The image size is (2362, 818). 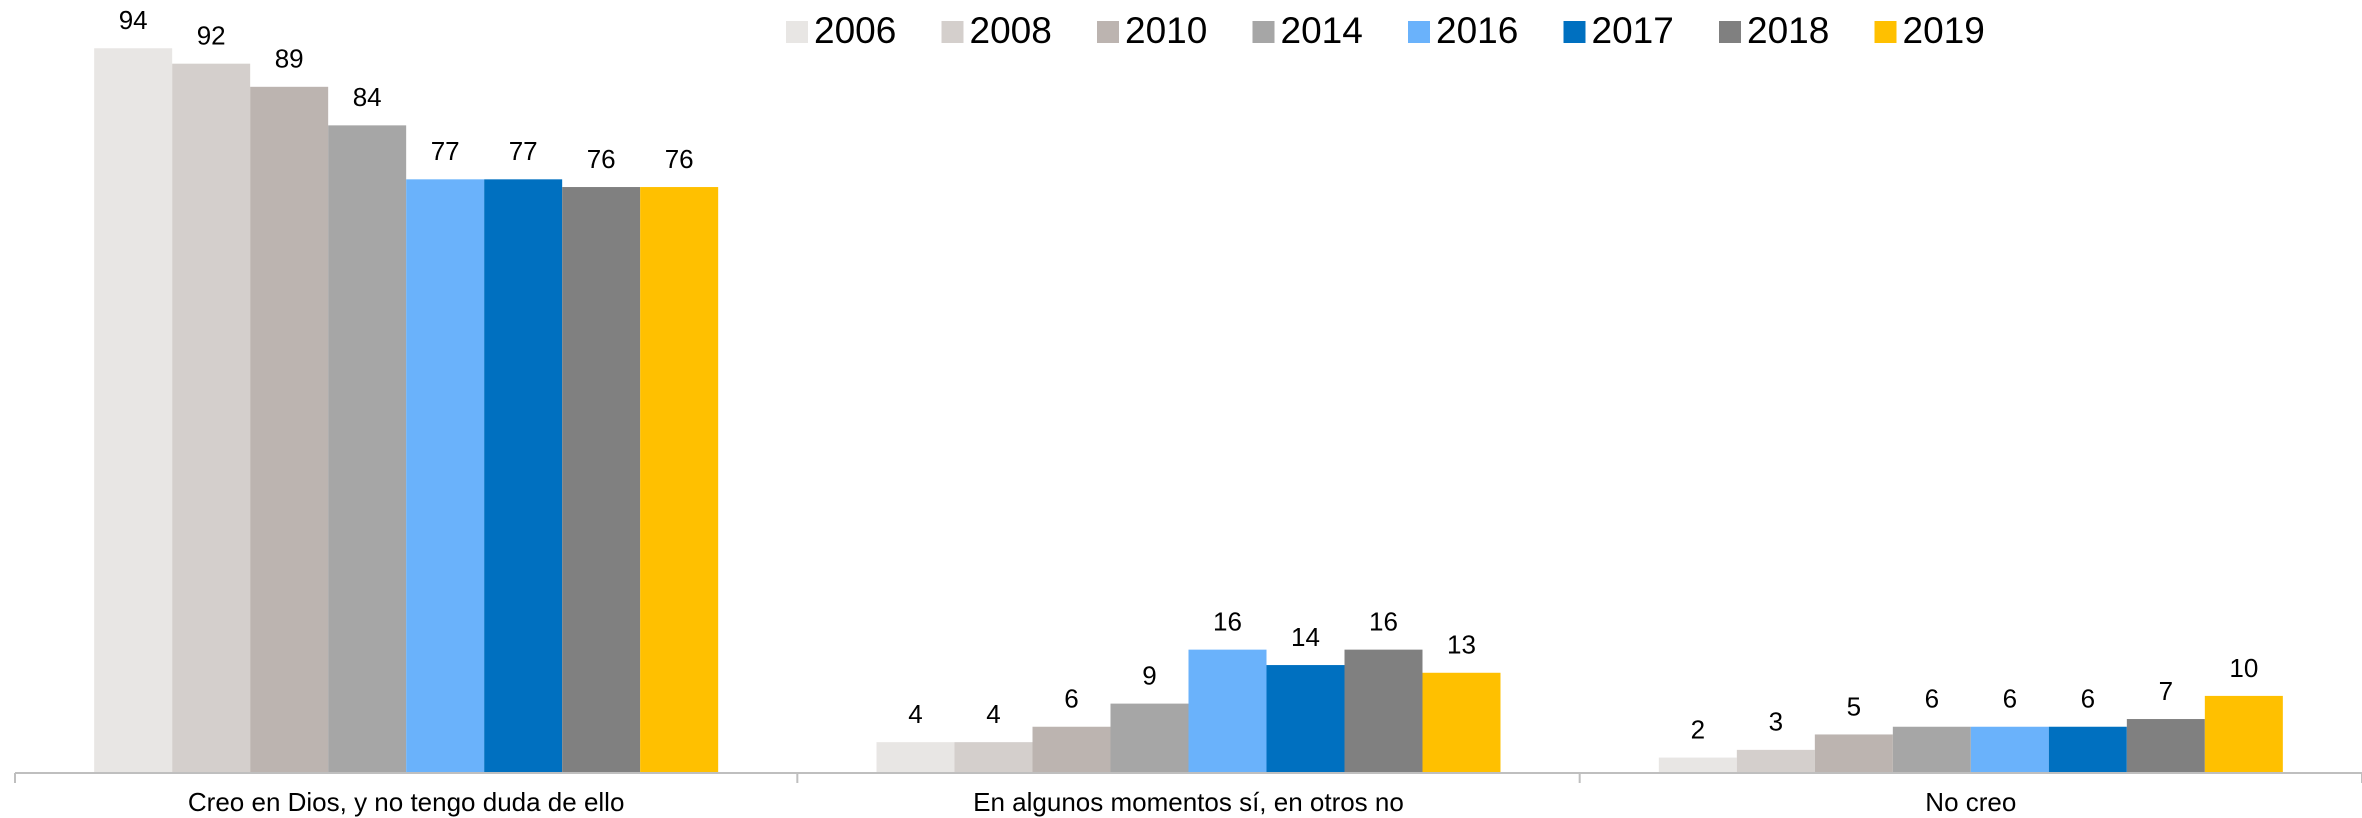 What do you see at coordinates (1166, 30) in the screenshot?
I see `legend-label: 2010` at bounding box center [1166, 30].